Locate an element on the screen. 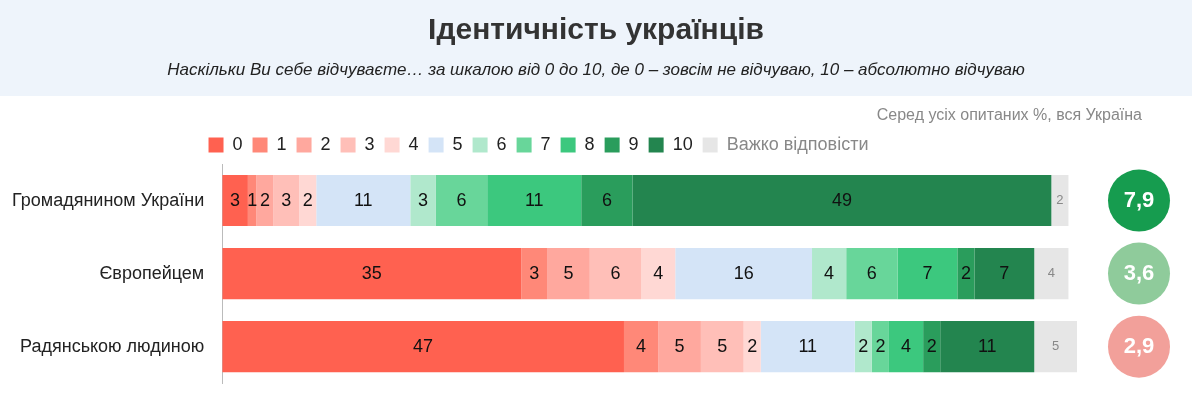 This screenshot has height=406, width=1192. y-tick-label: Радянською людиною is located at coordinates (112, 345).